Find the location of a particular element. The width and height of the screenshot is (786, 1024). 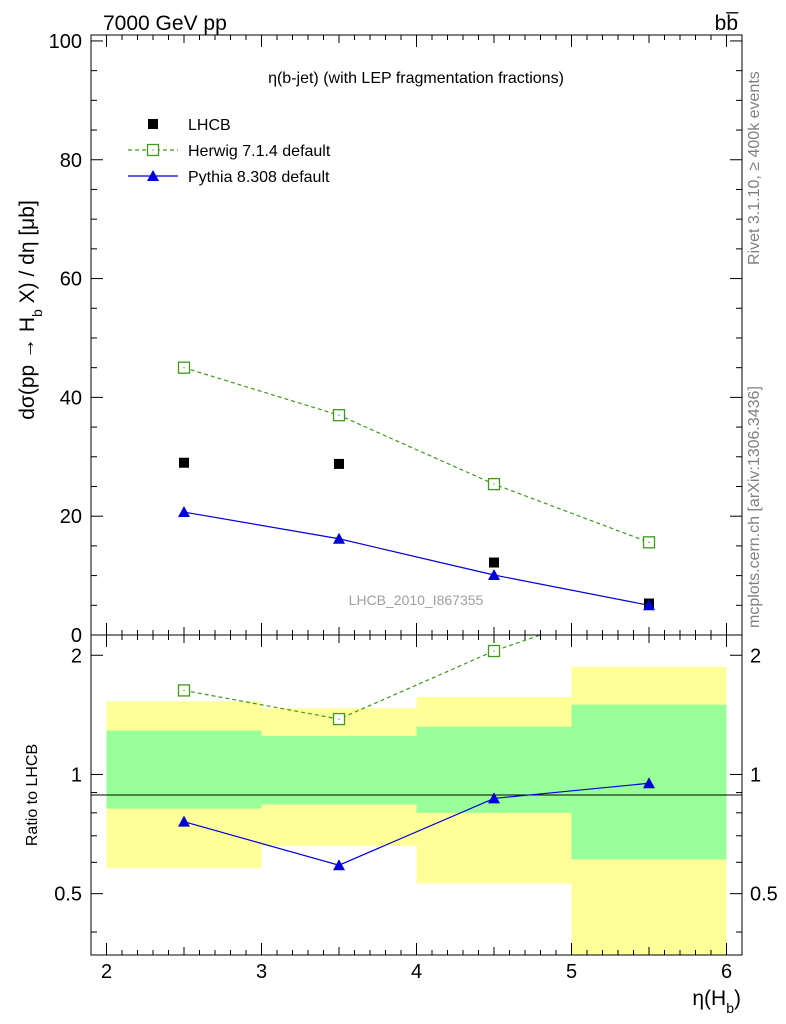

y-tick-label-ratio: 0.5 is located at coordinates (68, 895).